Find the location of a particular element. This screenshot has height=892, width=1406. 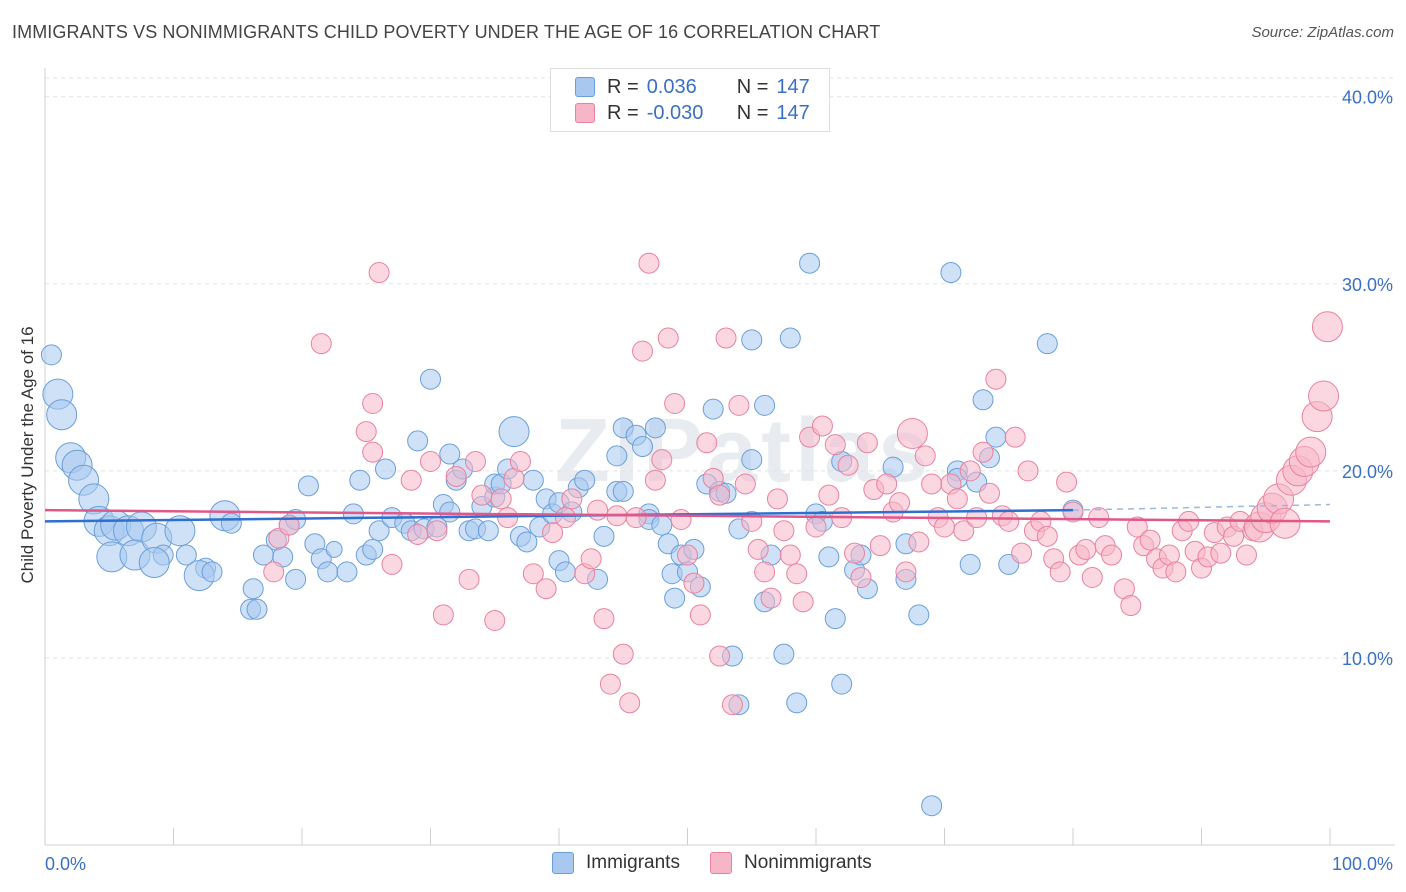

y-tick-label: 10.0% is located at coordinates (1367, 659).